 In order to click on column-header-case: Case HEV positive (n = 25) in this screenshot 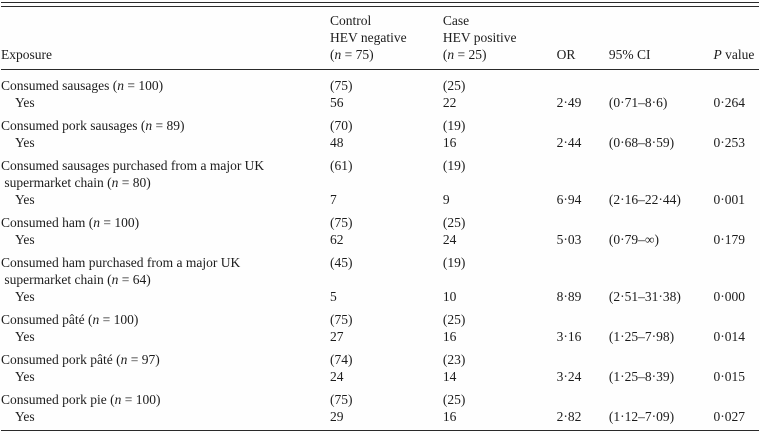, I will do `click(499, 38)`.